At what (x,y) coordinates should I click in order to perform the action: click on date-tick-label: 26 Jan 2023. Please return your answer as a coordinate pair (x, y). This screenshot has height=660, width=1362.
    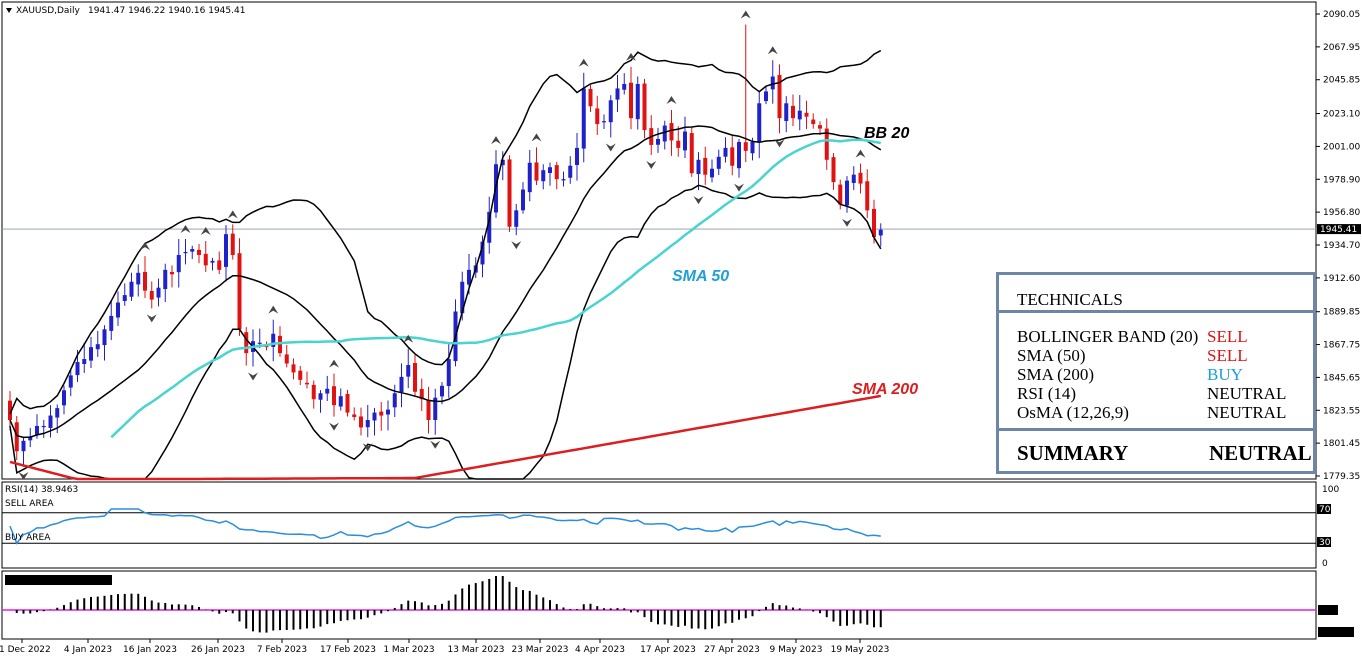
    Looking at the image, I should click on (218, 650).